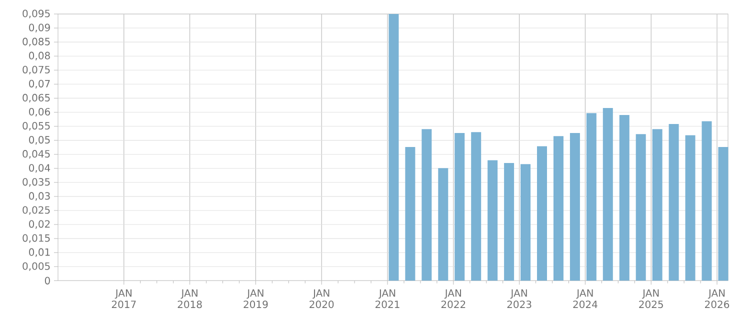 This screenshot has width=751, height=313. What do you see at coordinates (36, 98) in the screenshot?
I see `y-tick-label: 0,065` at bounding box center [36, 98].